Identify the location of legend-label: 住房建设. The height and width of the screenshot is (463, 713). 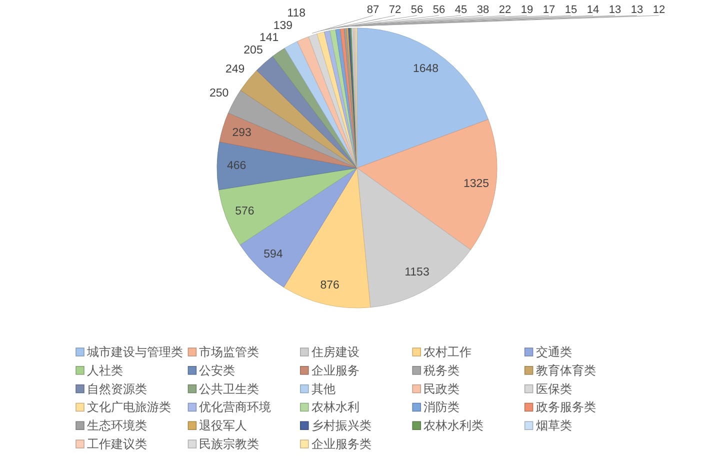
(335, 352).